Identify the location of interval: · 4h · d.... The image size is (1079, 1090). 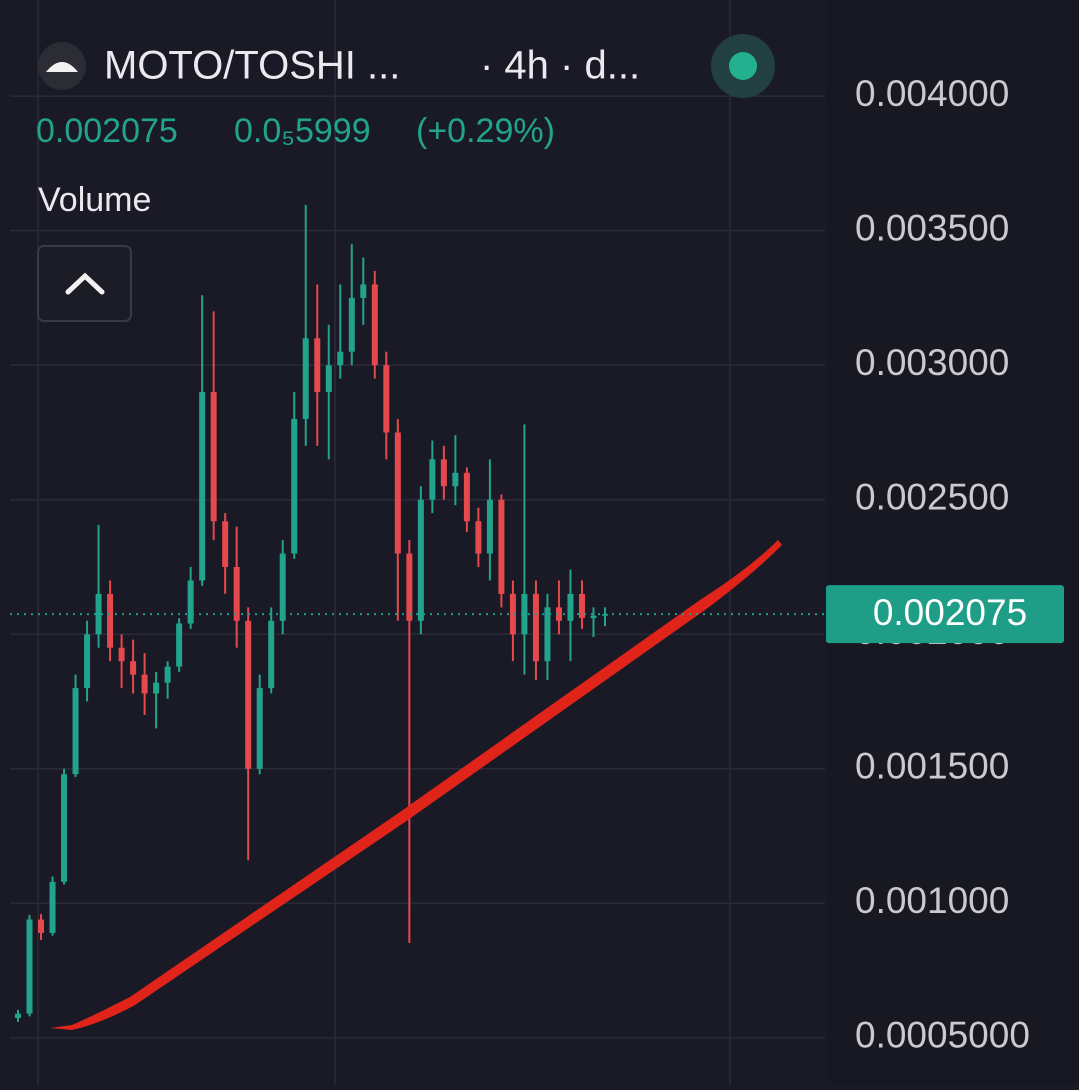
(560, 66).